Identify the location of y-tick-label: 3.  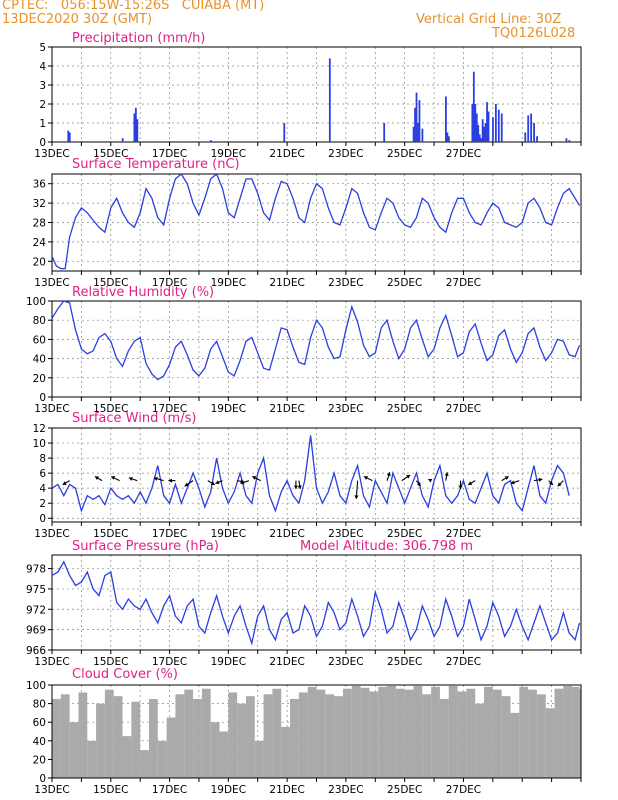
(42, 86).